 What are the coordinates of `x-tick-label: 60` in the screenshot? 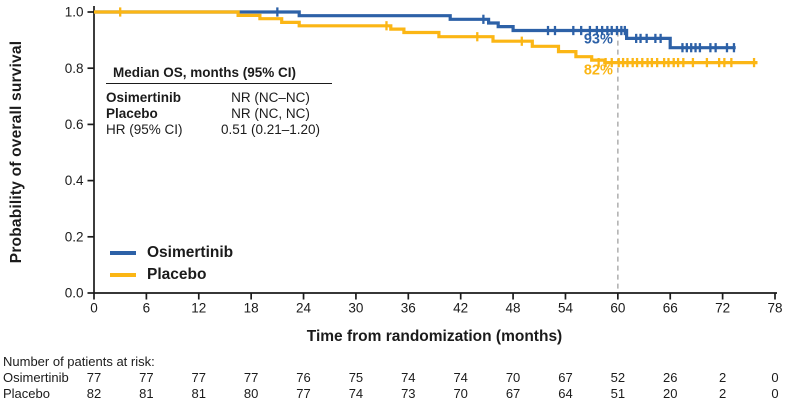 It's located at (617, 308).